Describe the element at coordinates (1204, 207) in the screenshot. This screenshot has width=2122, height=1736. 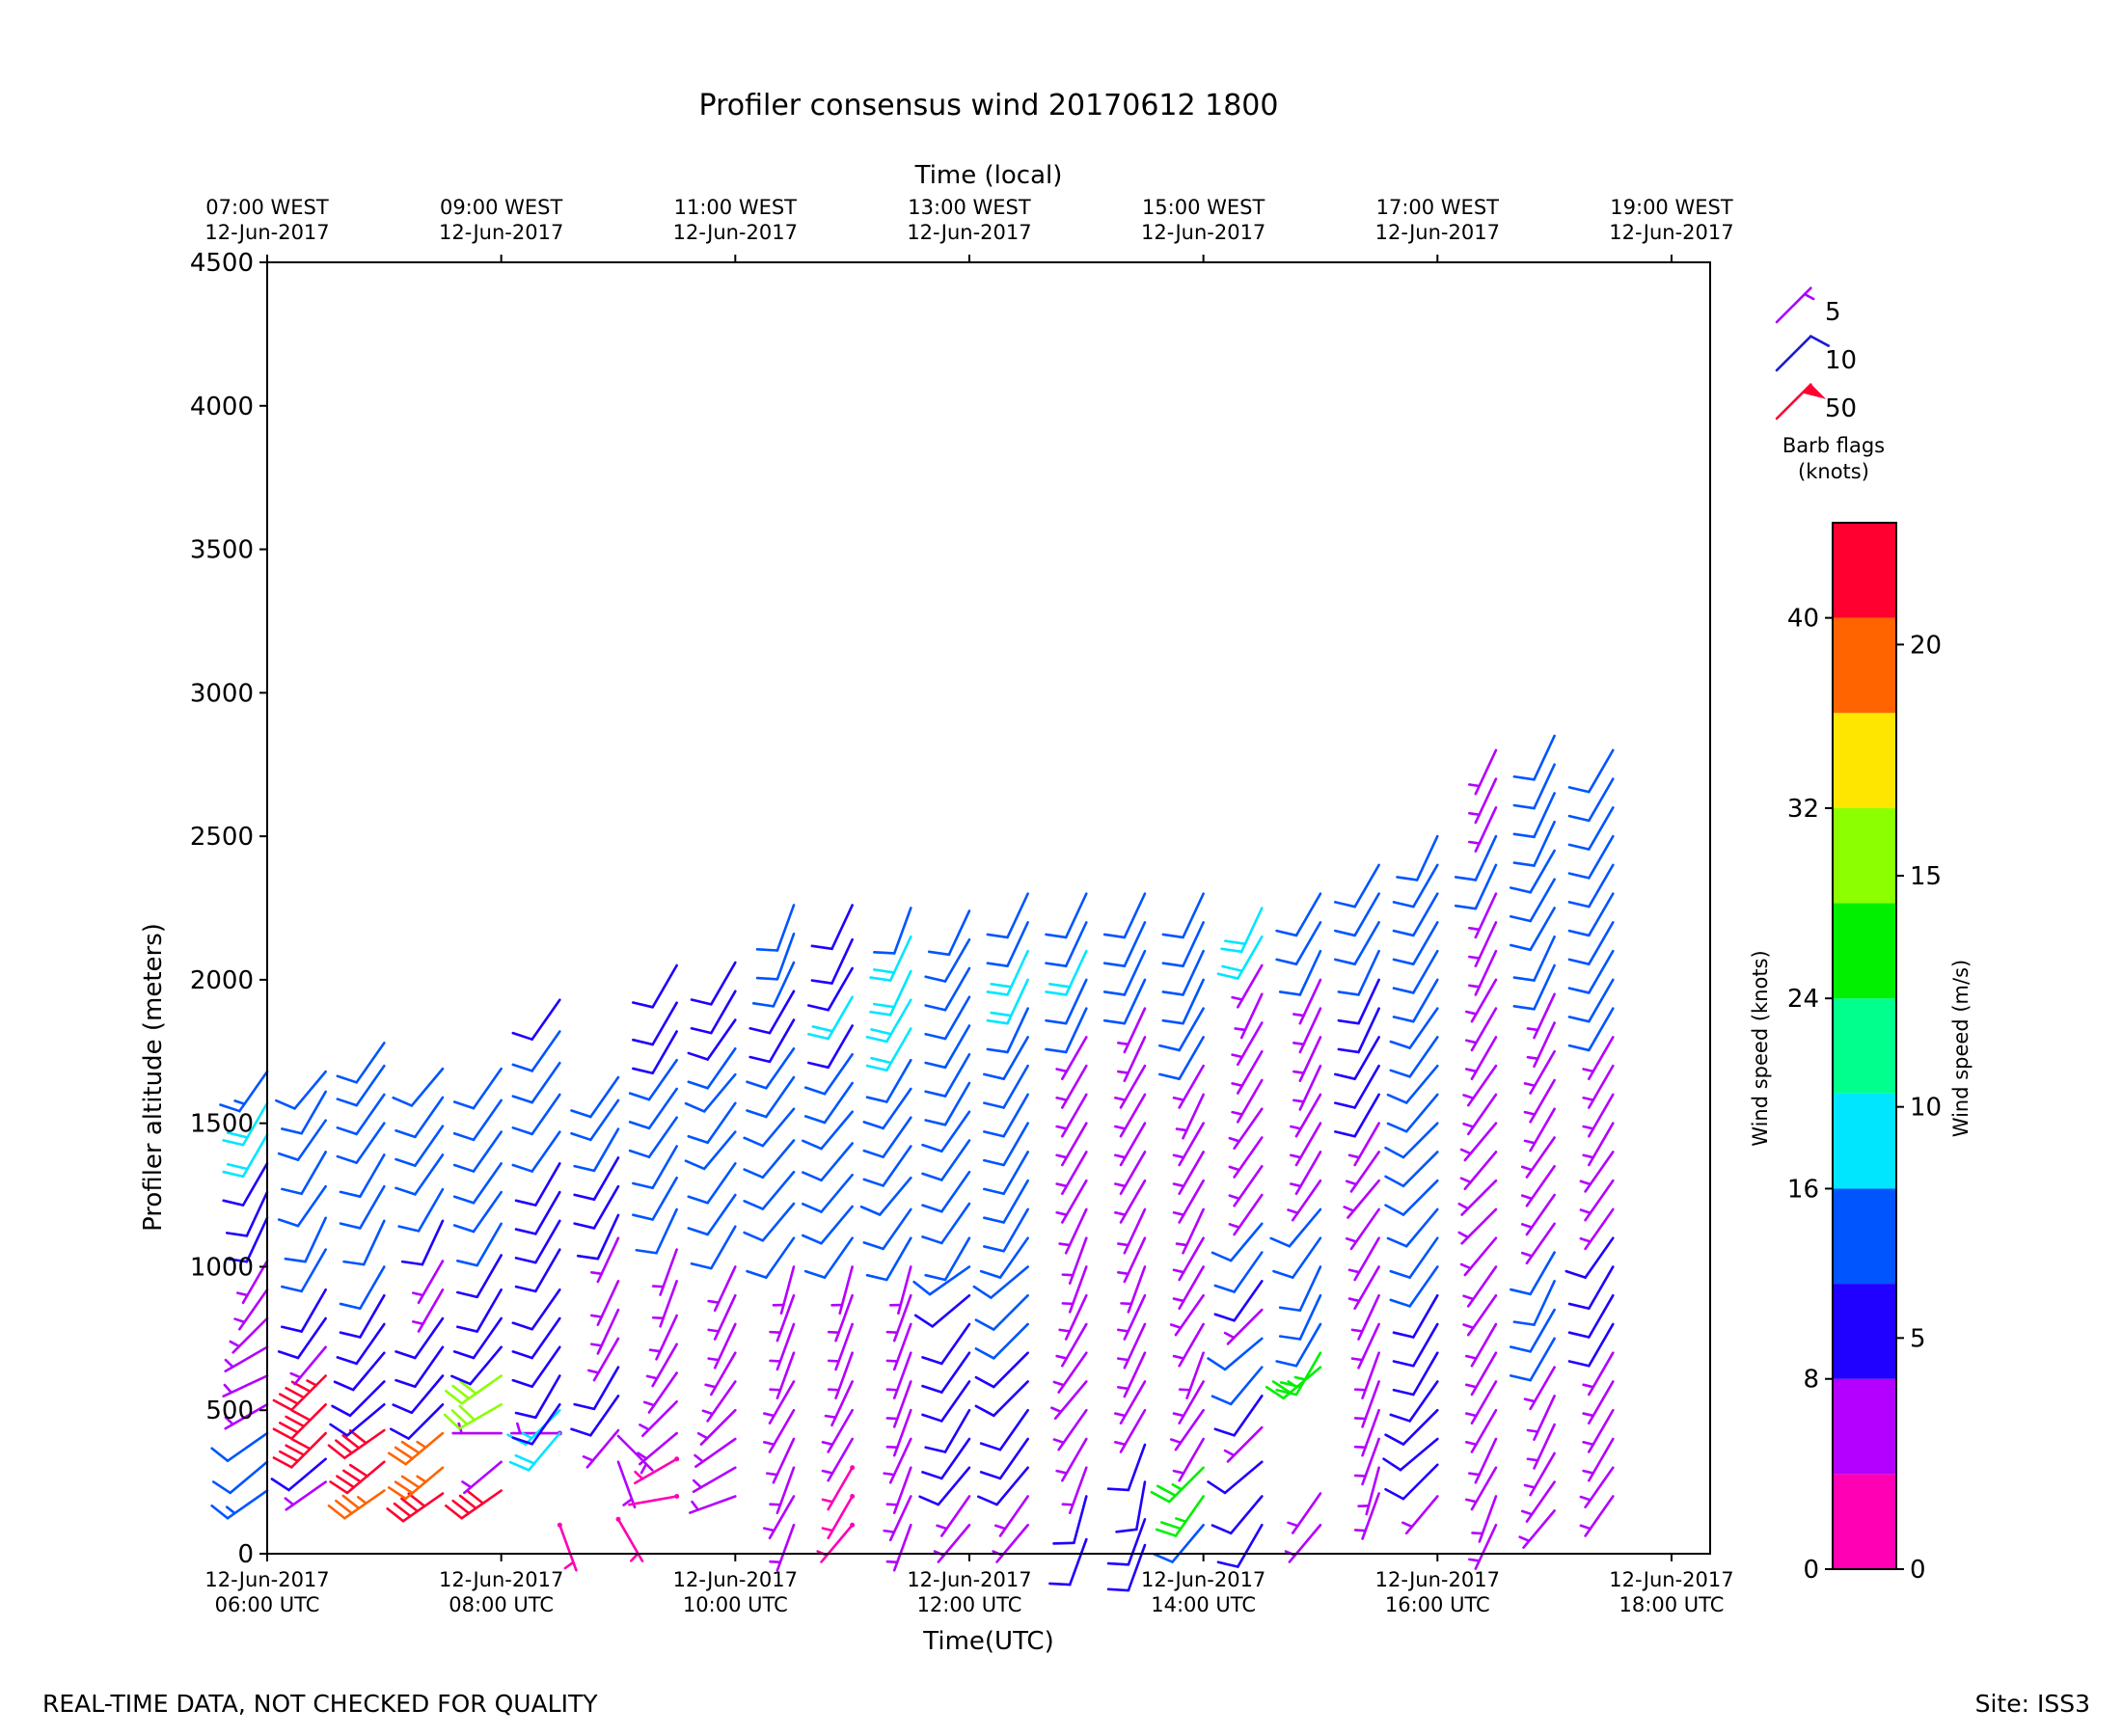
I see `top-tick-label-time: 15:00 WEST` at that location.